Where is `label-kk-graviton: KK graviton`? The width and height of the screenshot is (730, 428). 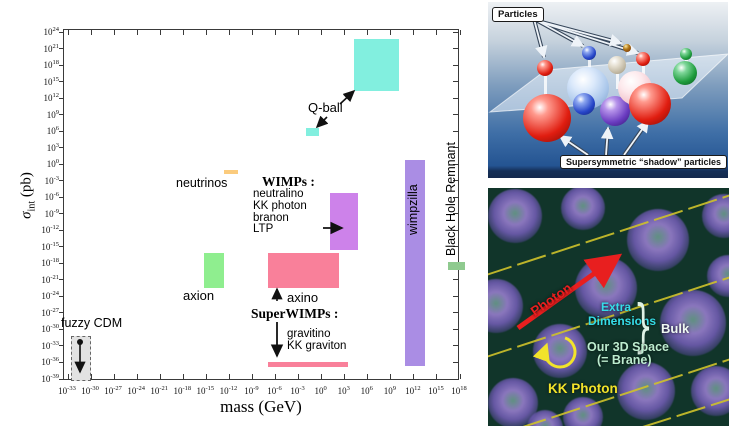
label-kk-graviton: KK graviton is located at coordinates (317, 345).